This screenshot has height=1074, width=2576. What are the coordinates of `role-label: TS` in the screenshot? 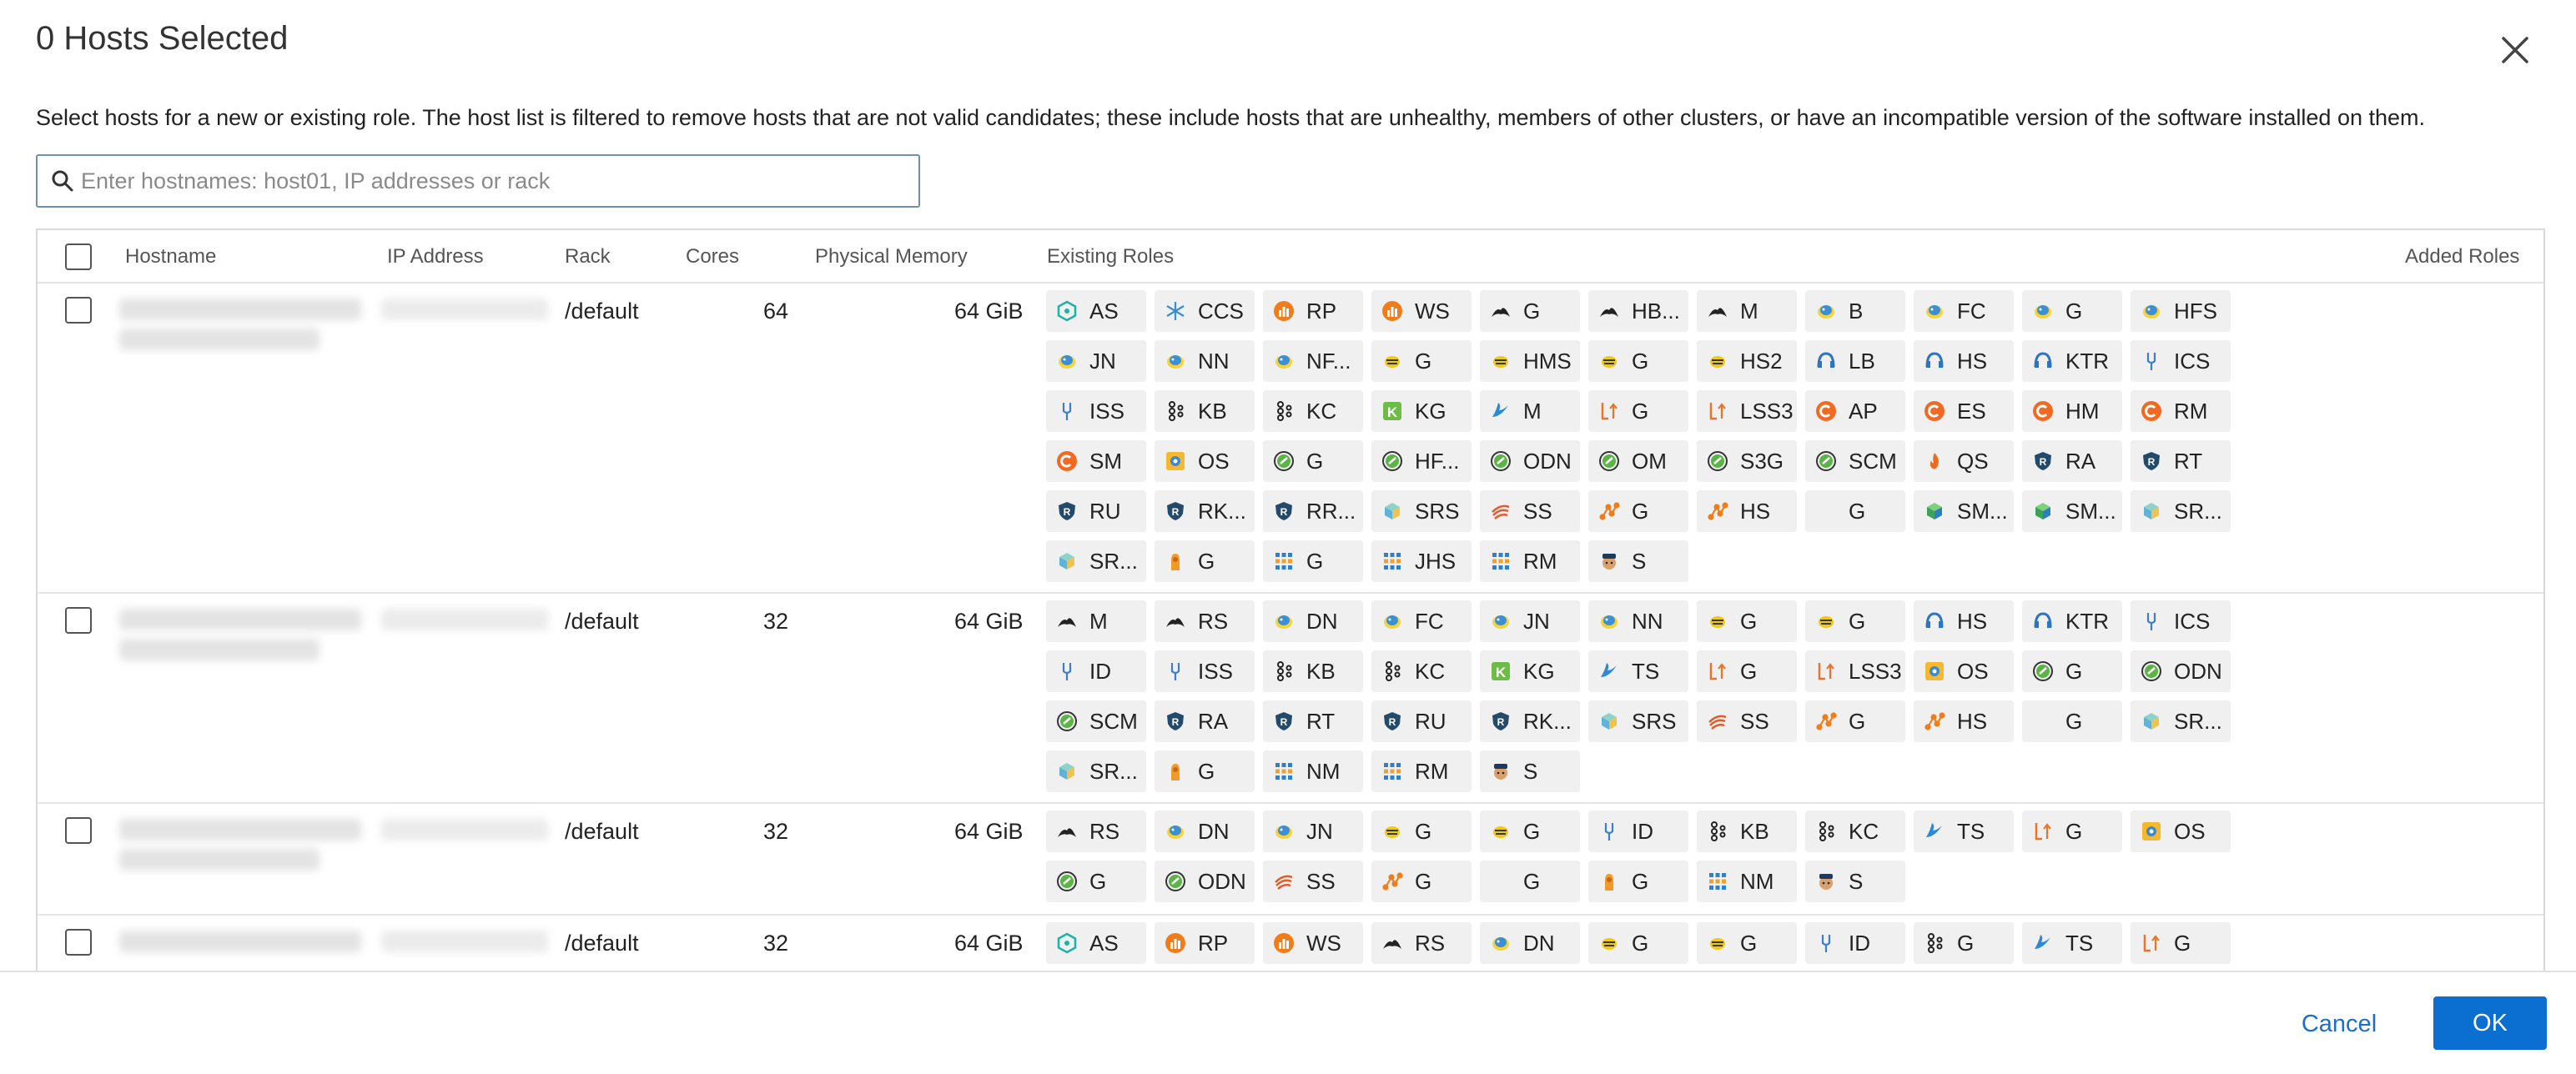 It's located at (1971, 831).